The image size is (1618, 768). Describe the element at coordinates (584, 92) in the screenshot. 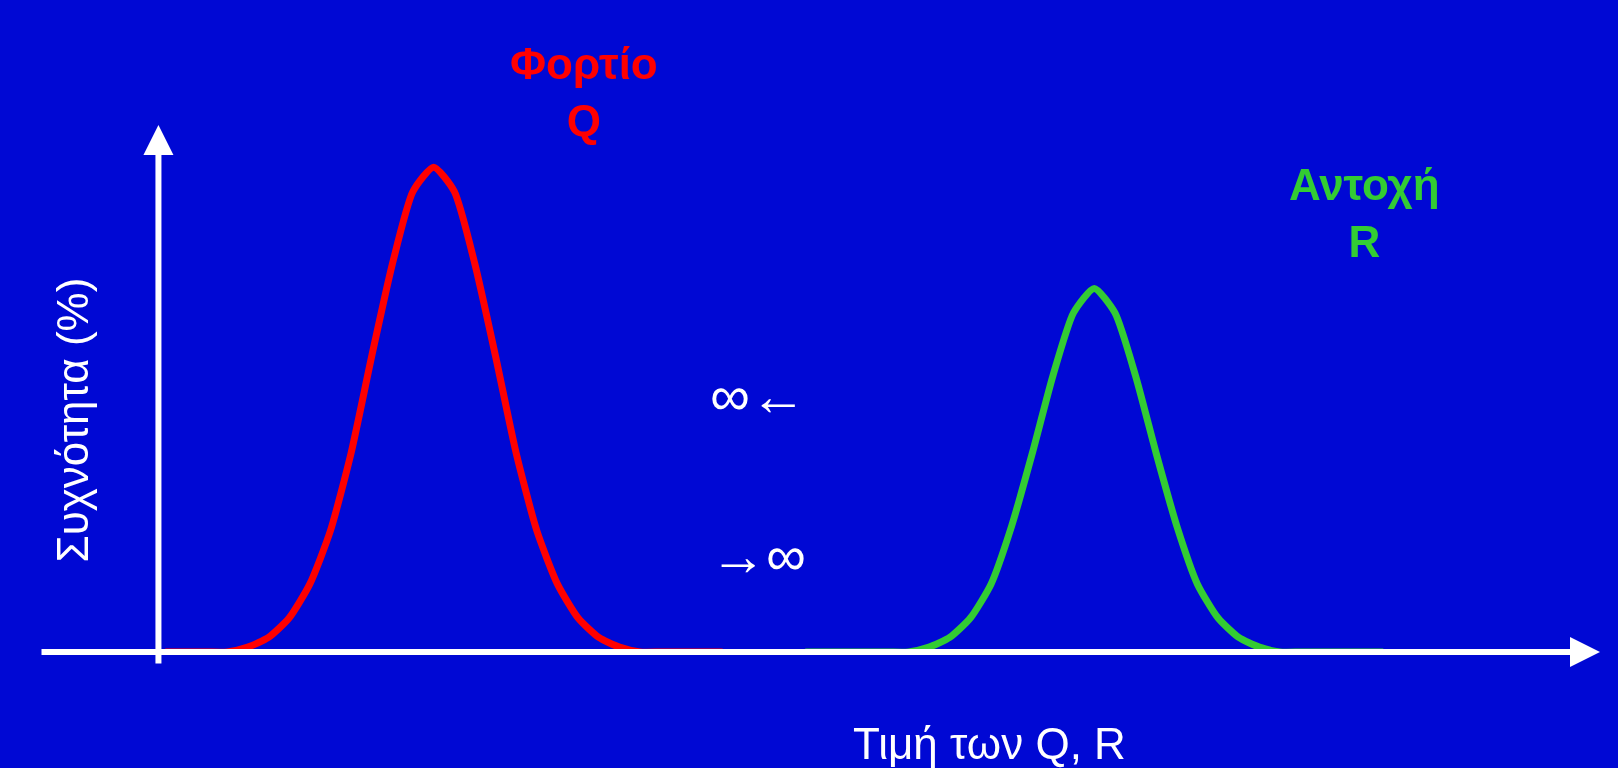

I see `series-label: Φορτίο Q` at that location.